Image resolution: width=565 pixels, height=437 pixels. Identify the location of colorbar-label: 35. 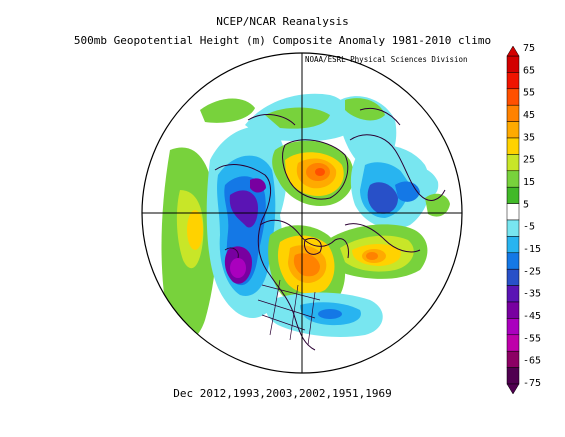
(529, 137).